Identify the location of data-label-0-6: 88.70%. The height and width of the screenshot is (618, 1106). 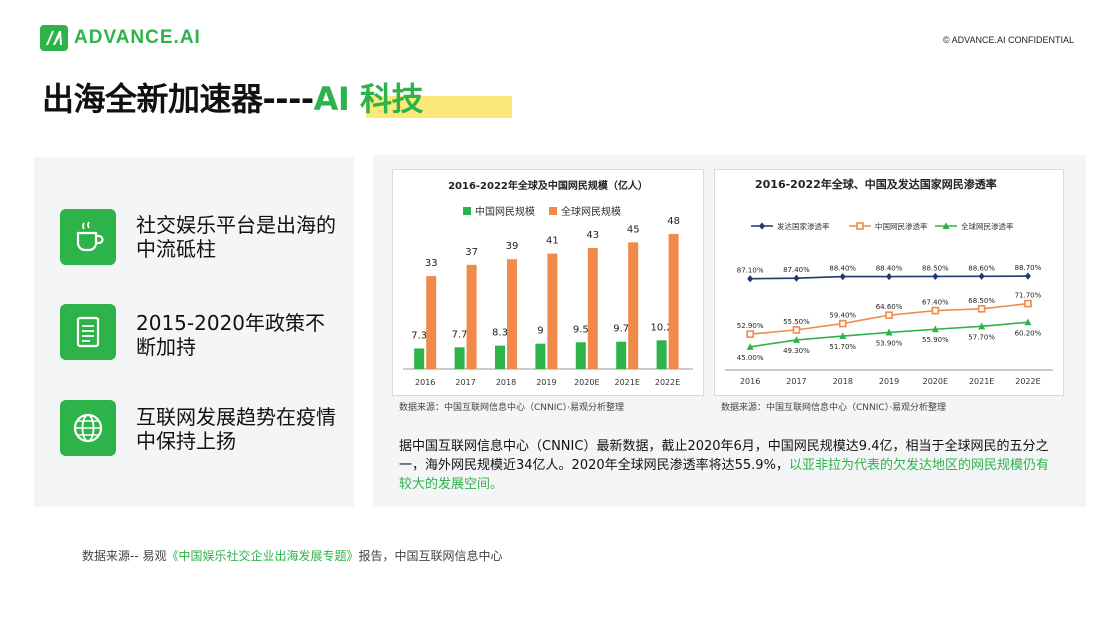
(1028, 268).